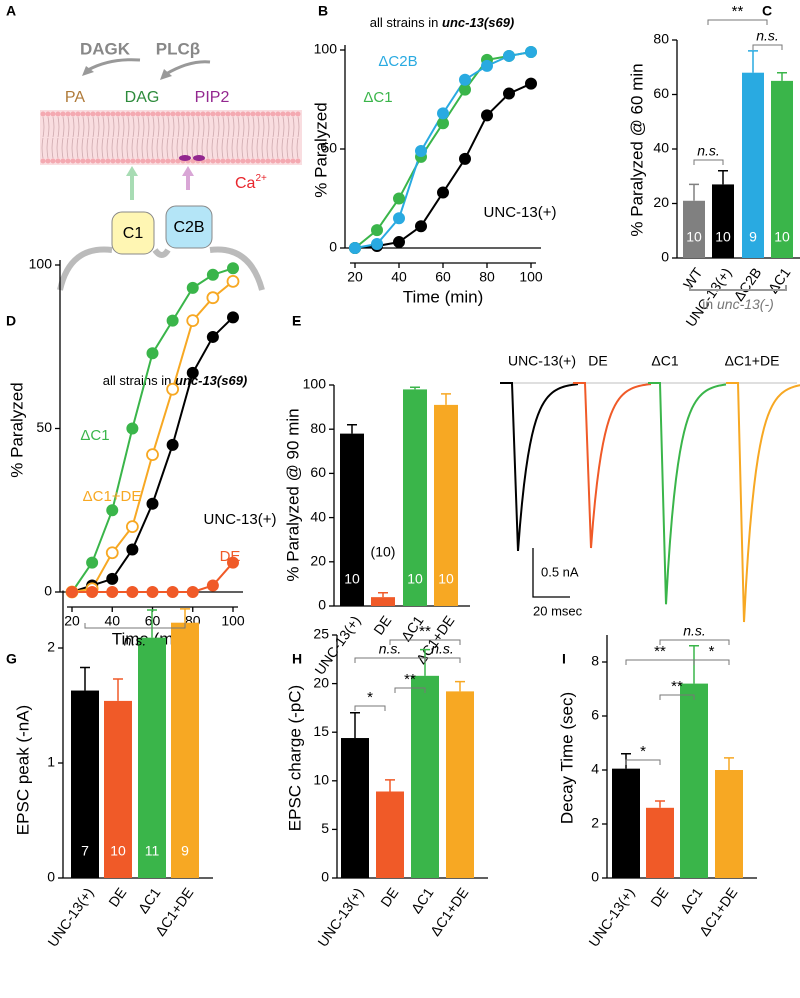  What do you see at coordinates (383, 551) in the screenshot?
I see `n-label: (10)` at bounding box center [383, 551].